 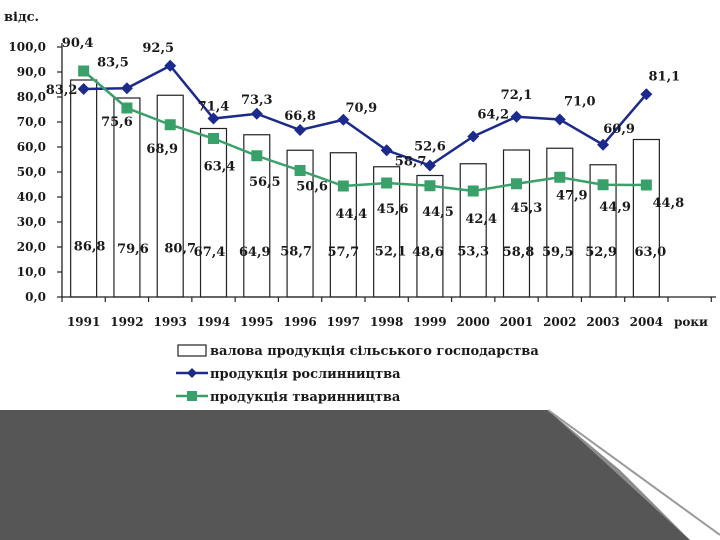 What do you see at coordinates (473, 322) in the screenshot?
I see `x-tick-label-2000: 2000` at bounding box center [473, 322].